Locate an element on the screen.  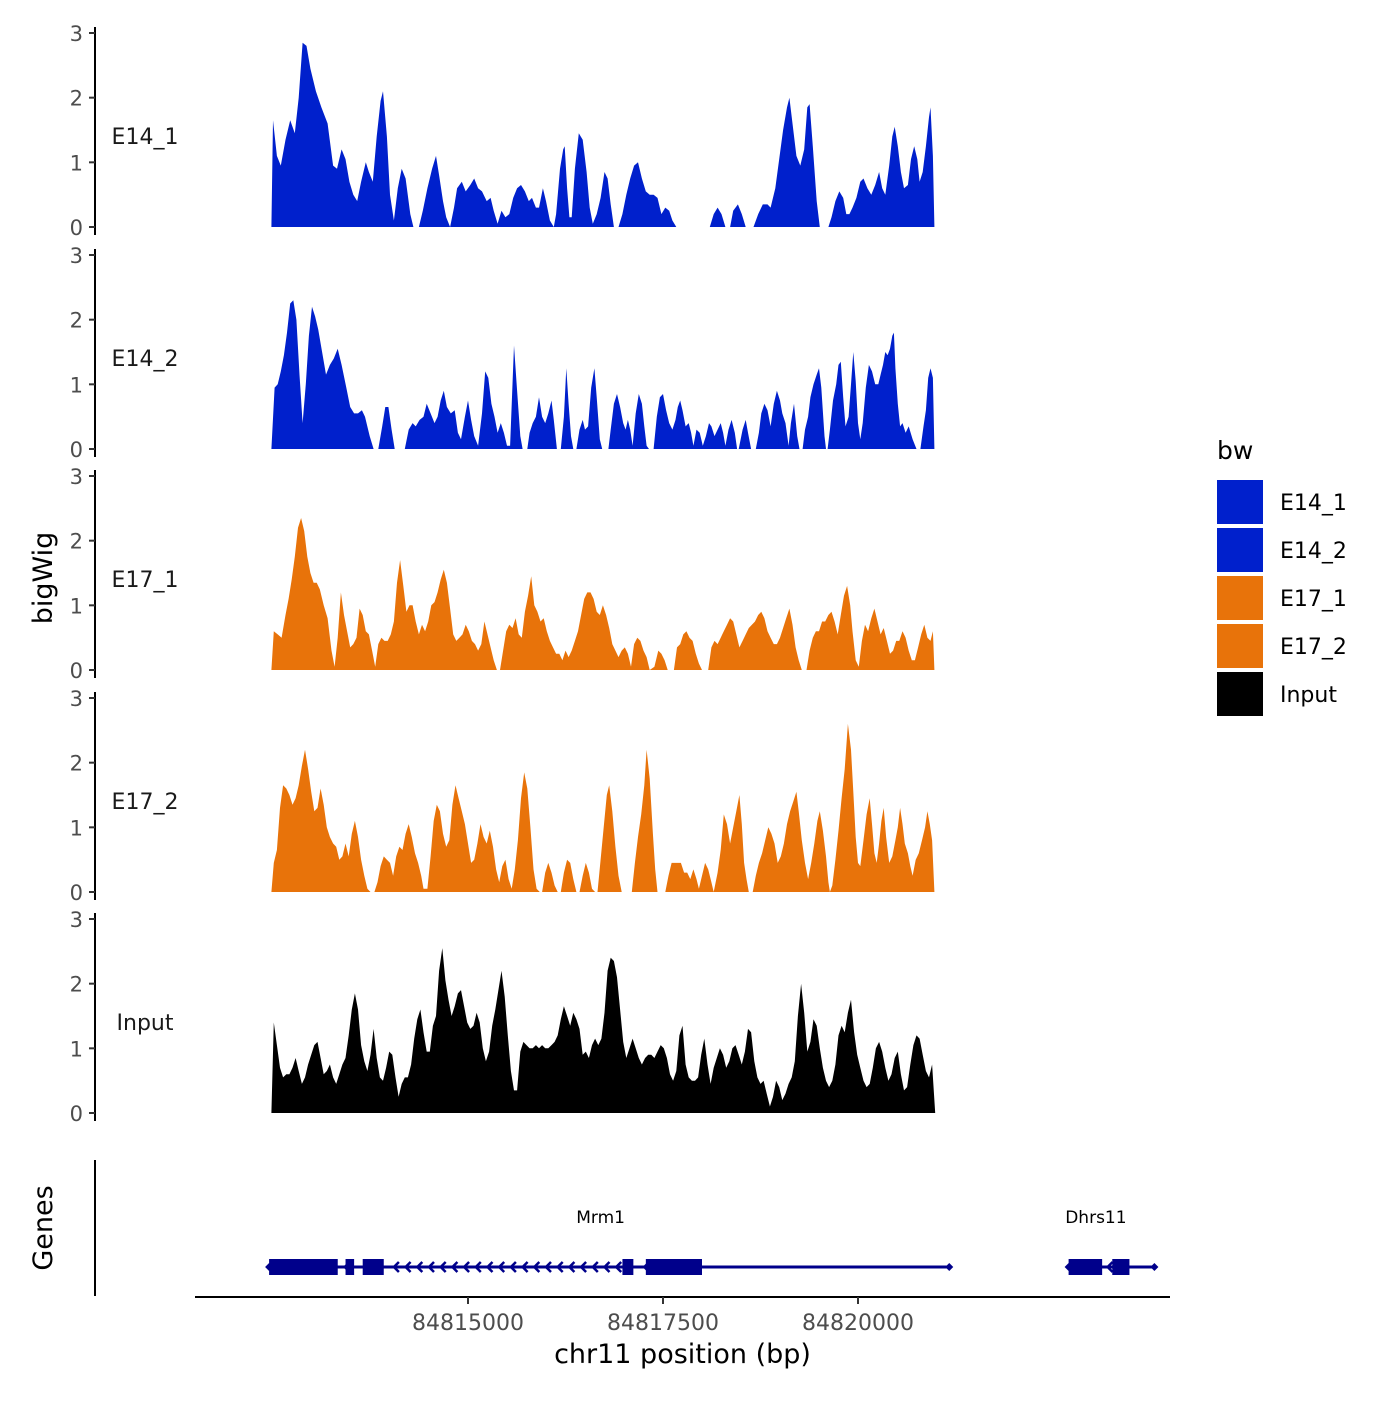
legend-item: E14_1 is located at coordinates (1282, 502).